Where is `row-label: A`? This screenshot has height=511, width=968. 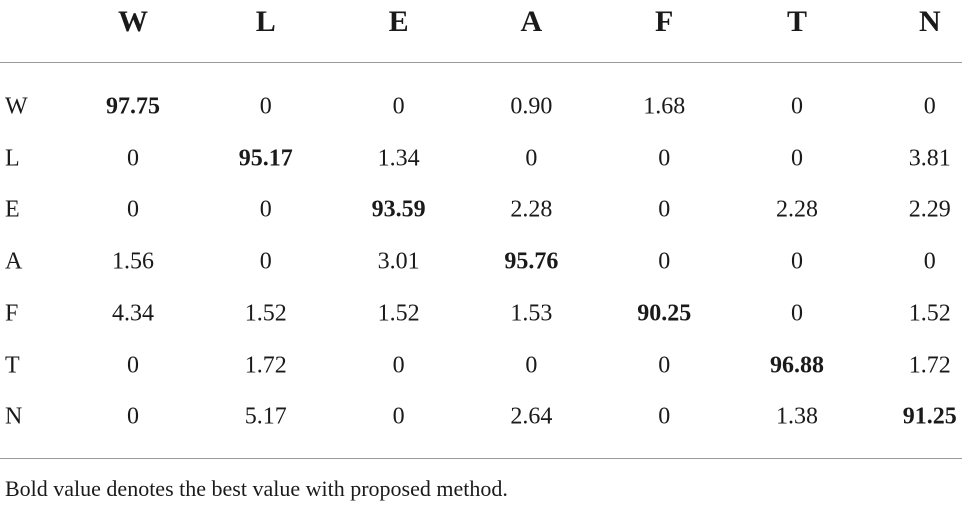
row-label: A is located at coordinates (14, 261).